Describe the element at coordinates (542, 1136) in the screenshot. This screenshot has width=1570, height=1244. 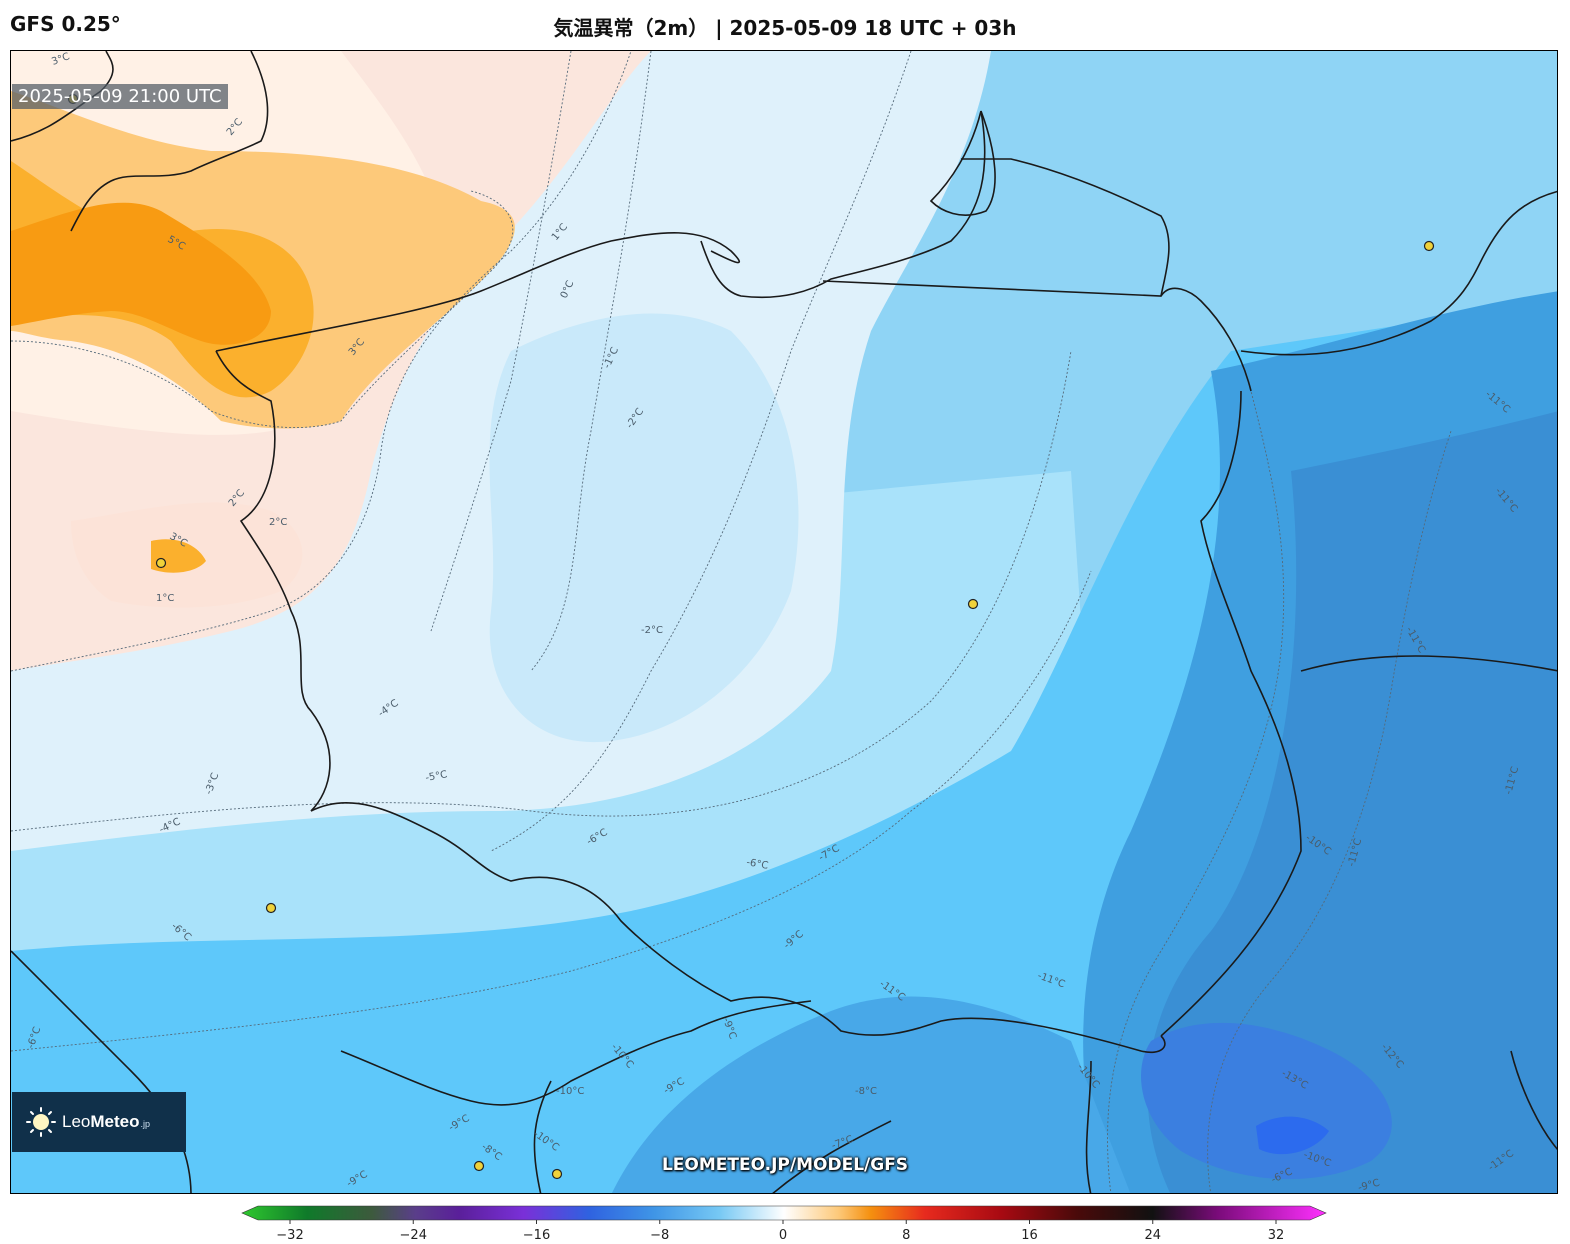
I see `border-hungary` at that location.